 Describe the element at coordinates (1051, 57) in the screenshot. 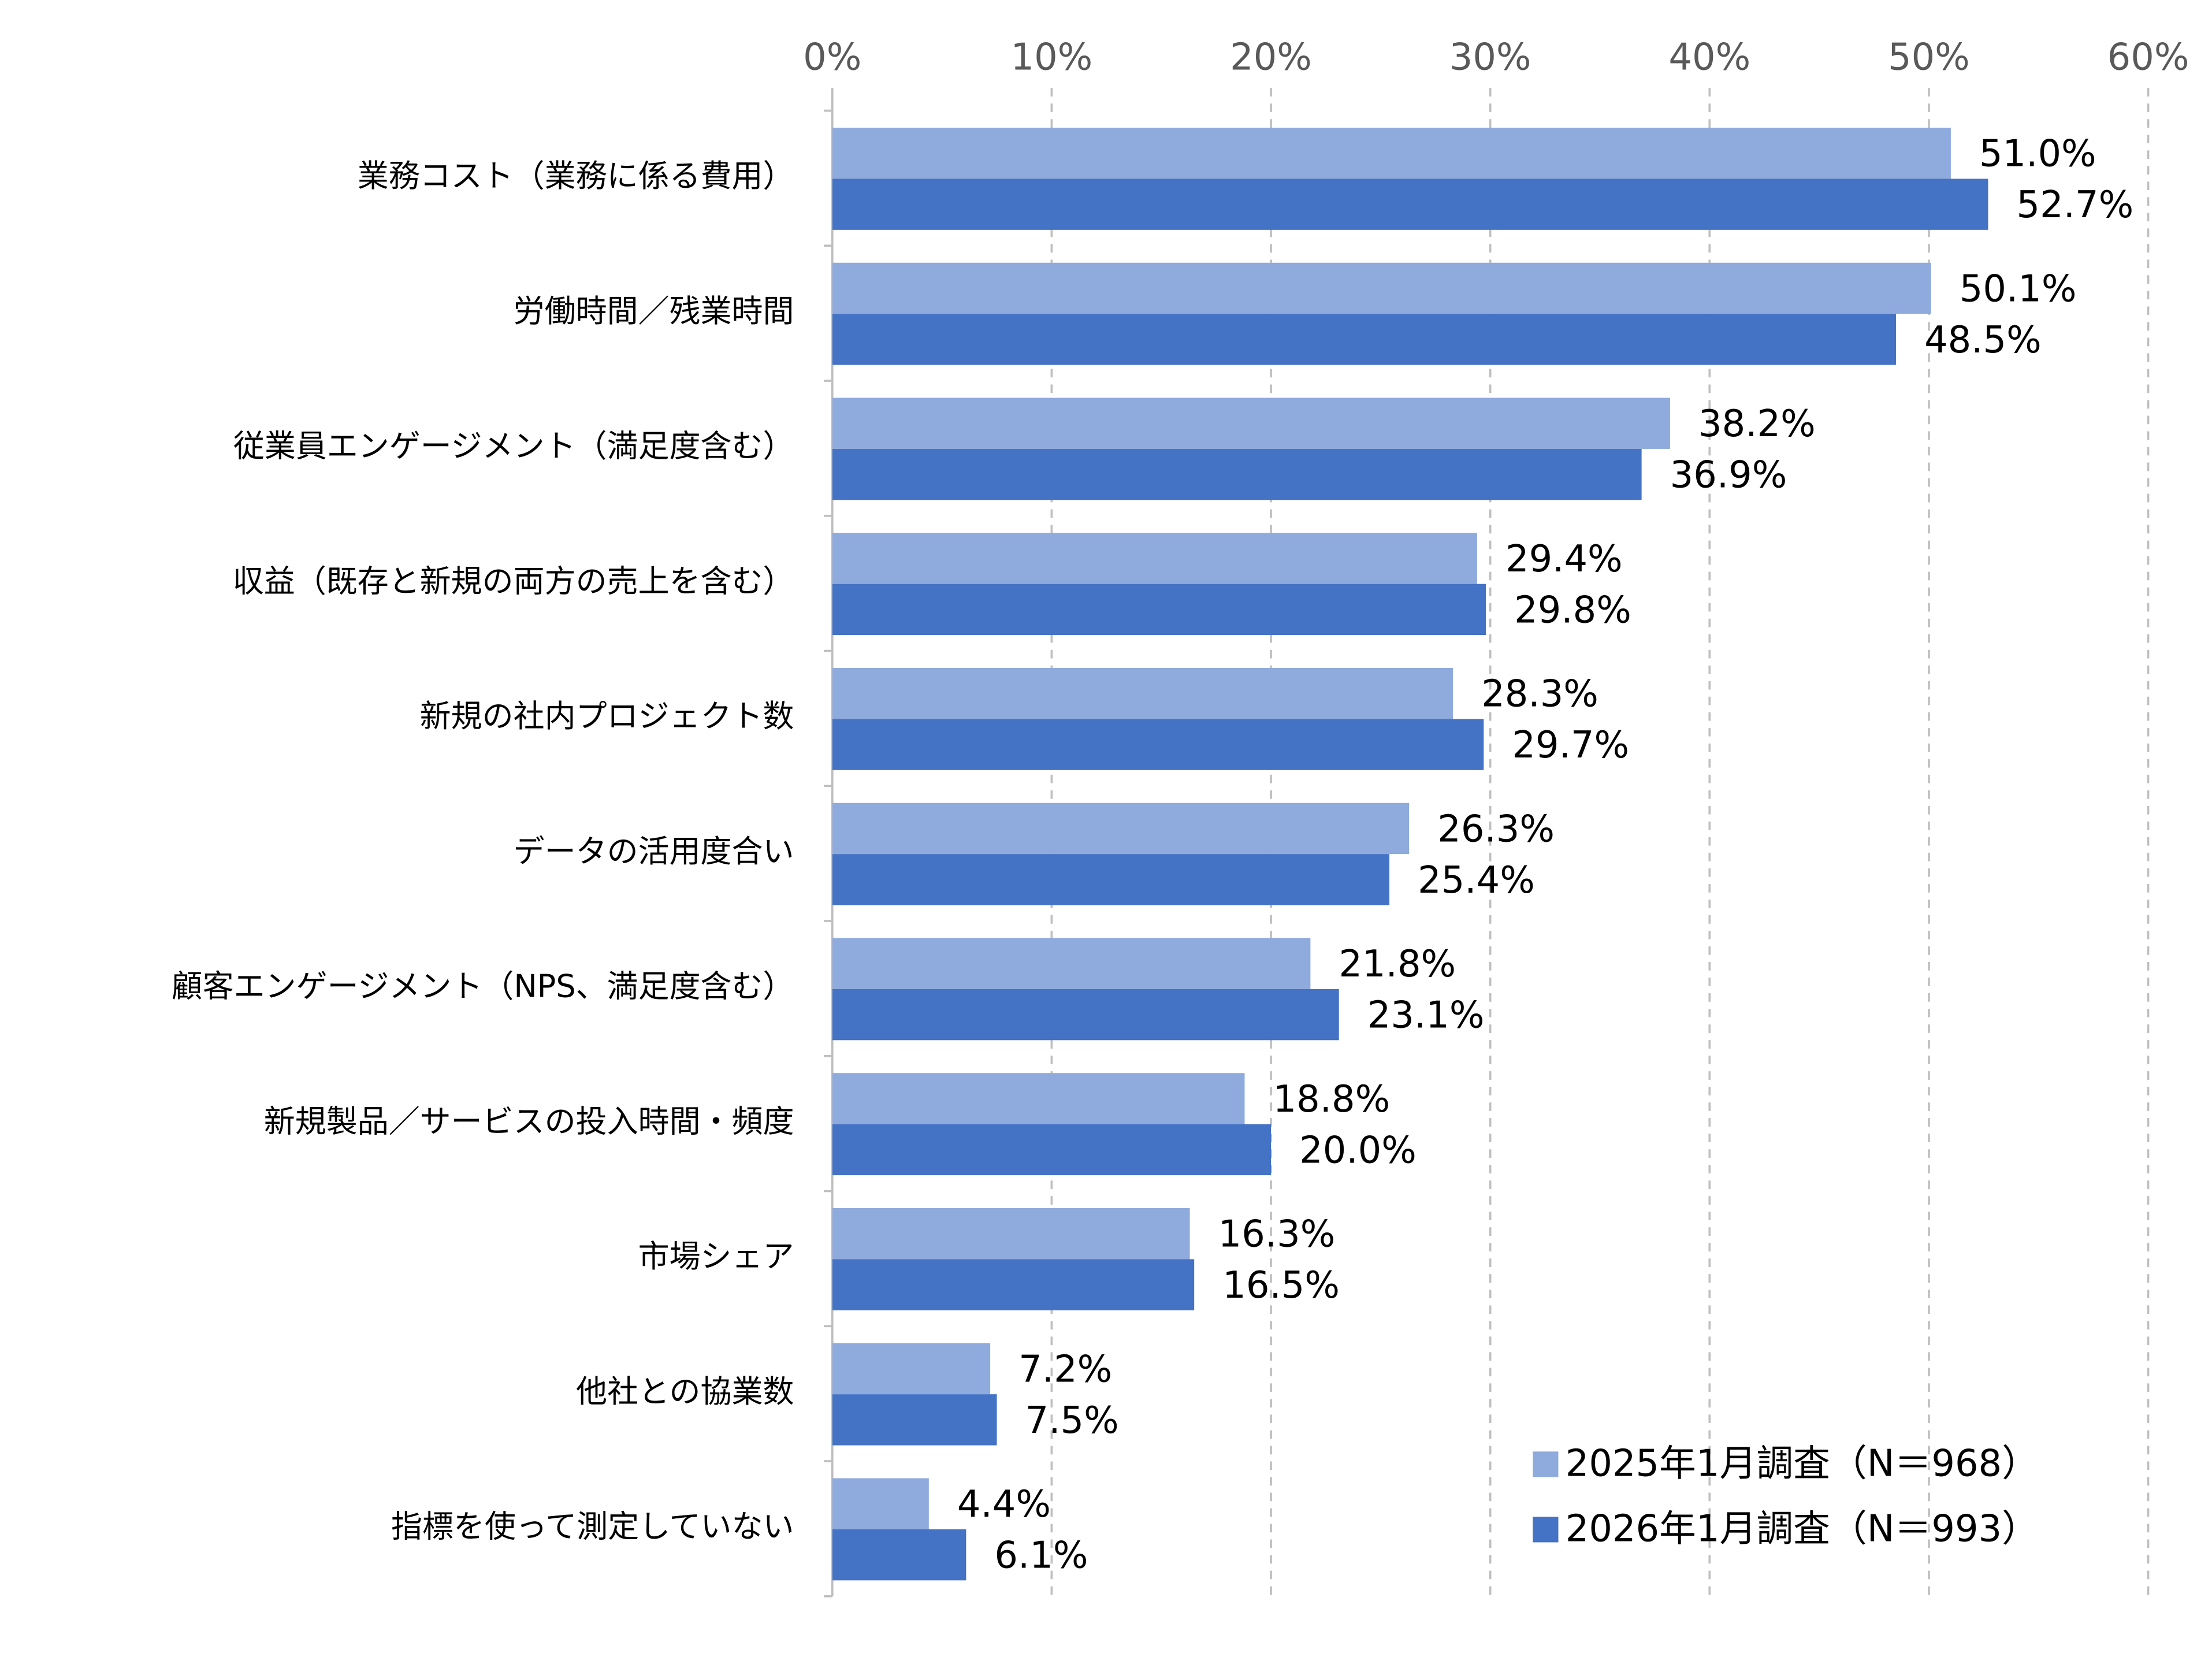

I see `x-tick-label: 10%` at that location.